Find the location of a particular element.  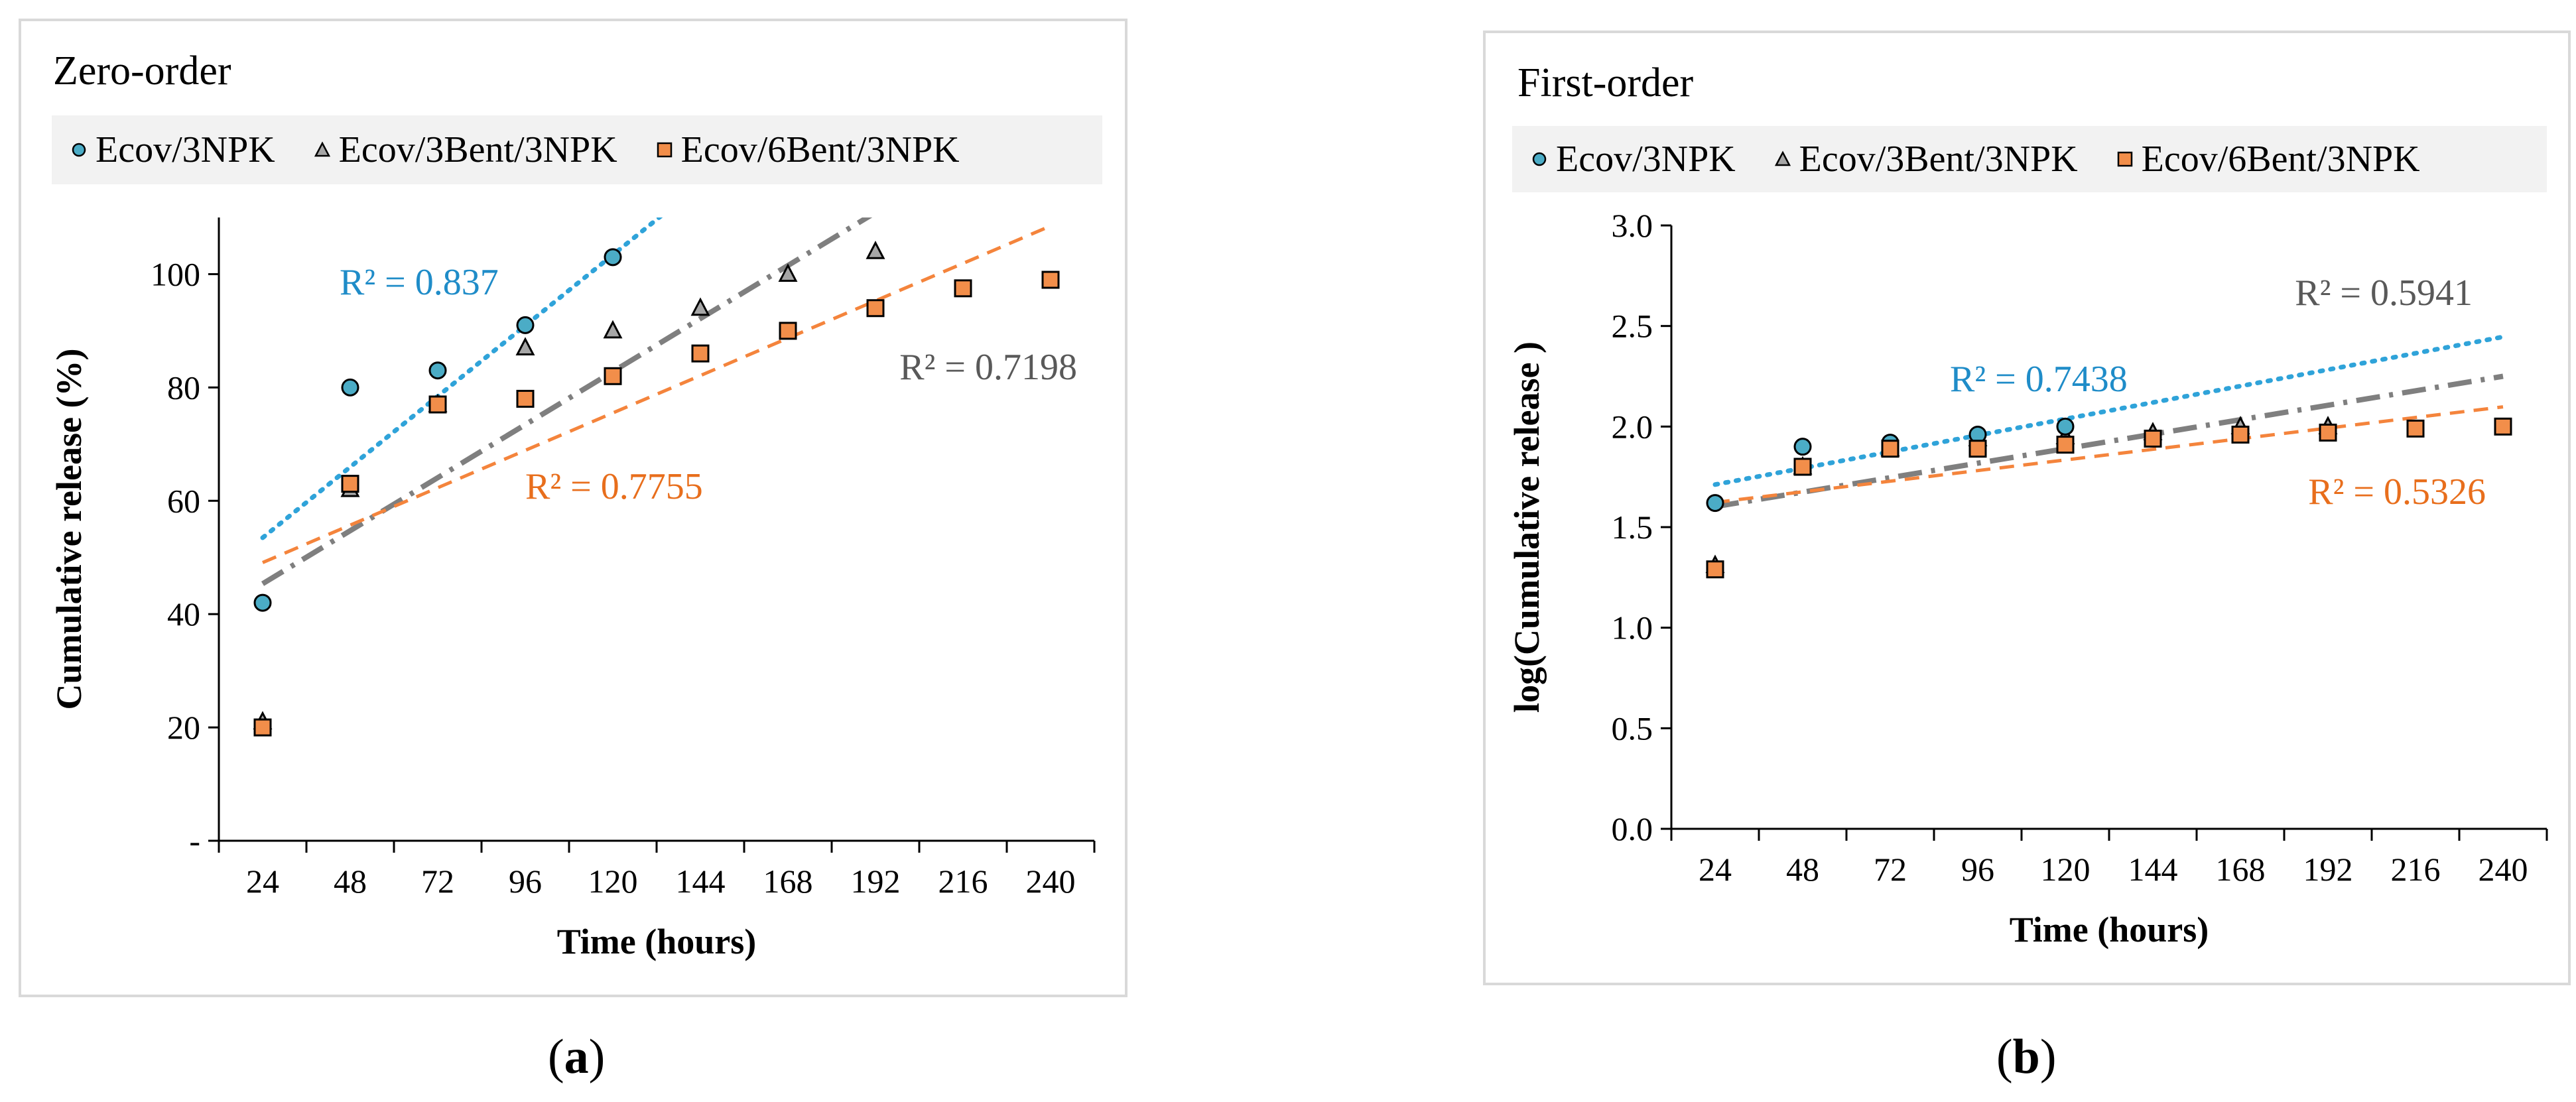

circle-marker-icon is located at coordinates (1540, 159).